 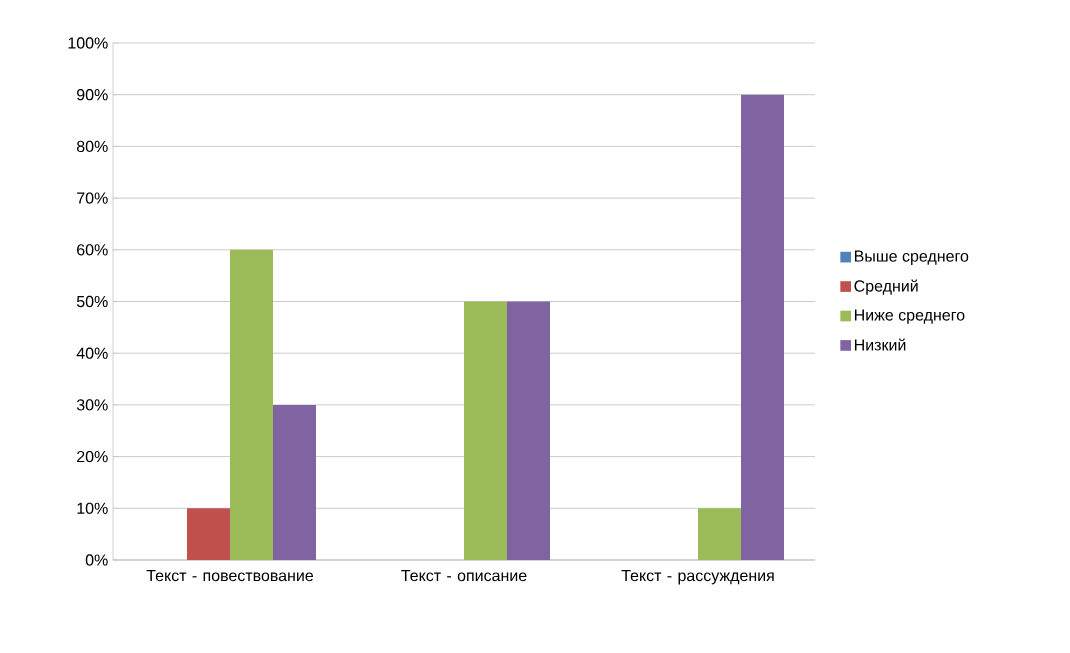 What do you see at coordinates (886, 287) in the screenshot?
I see `legend-label: Средний` at bounding box center [886, 287].